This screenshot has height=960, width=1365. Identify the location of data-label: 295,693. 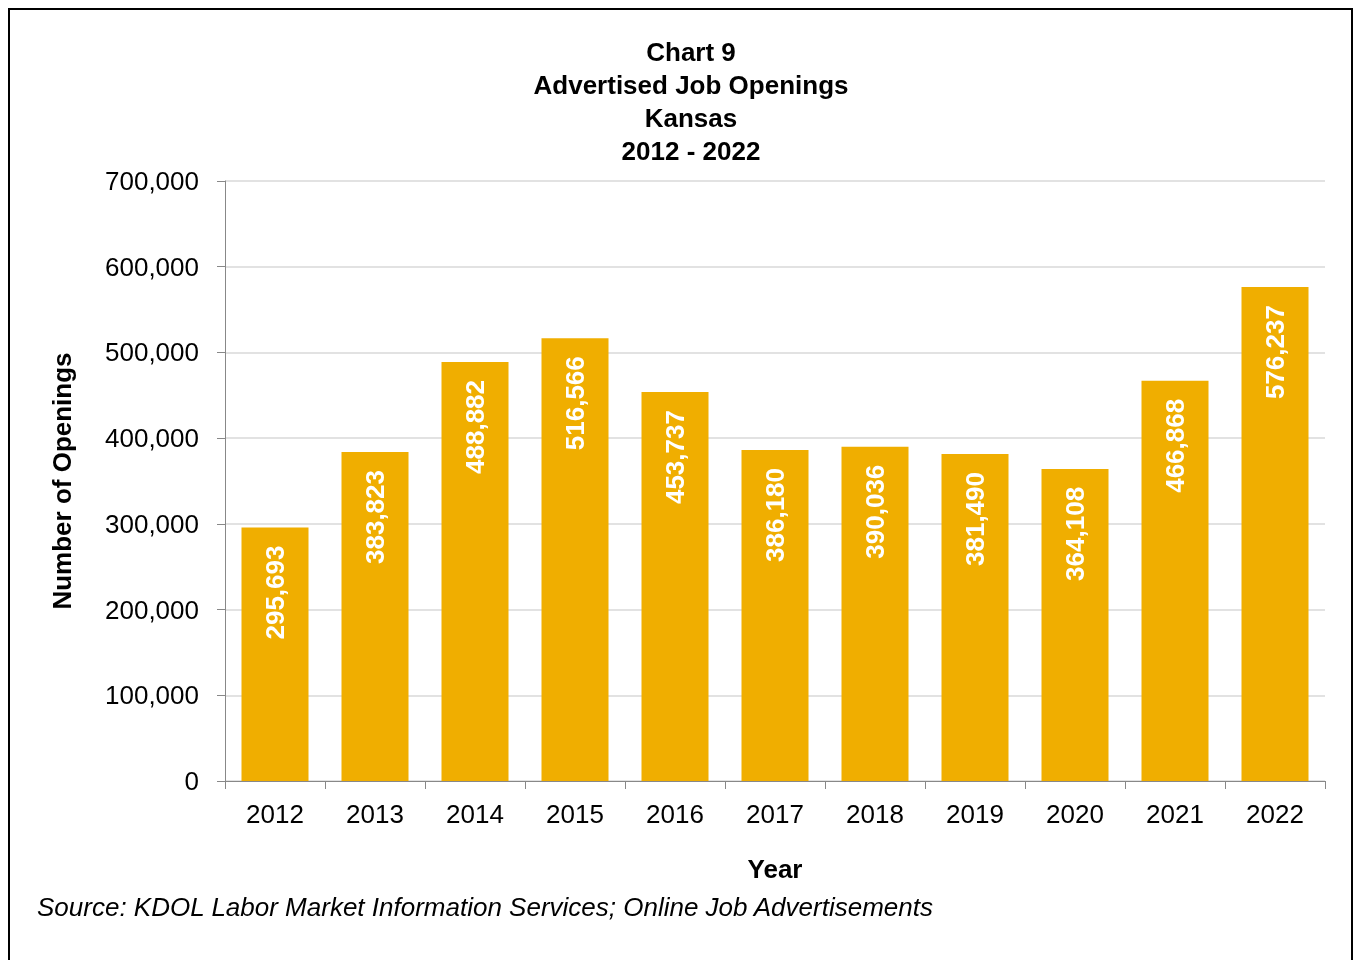
(275, 592).